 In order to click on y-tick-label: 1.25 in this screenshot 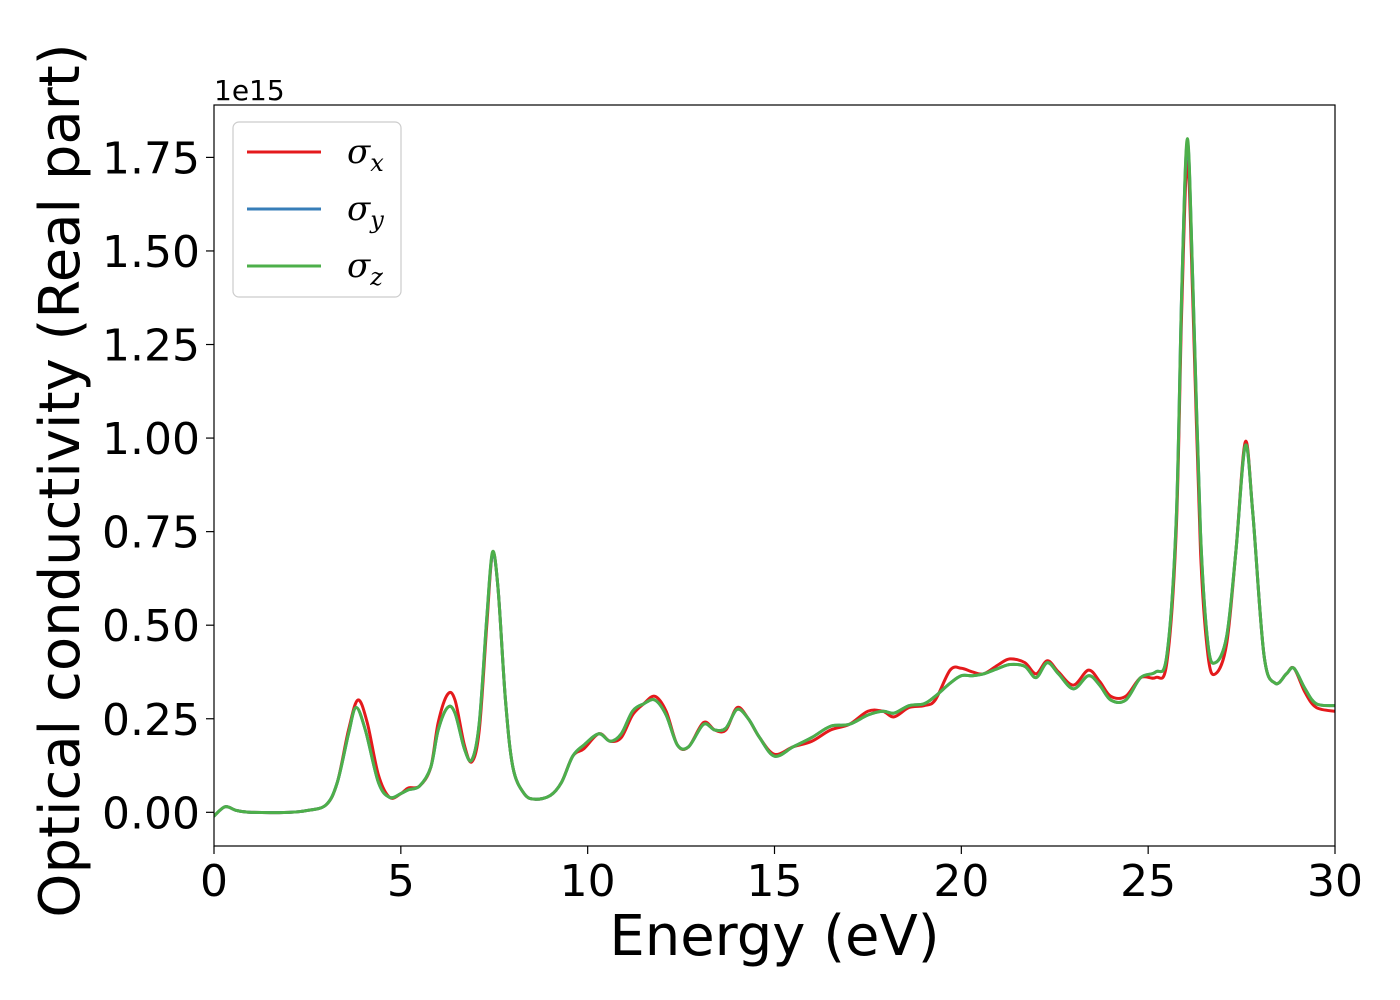, I will do `click(151, 346)`.